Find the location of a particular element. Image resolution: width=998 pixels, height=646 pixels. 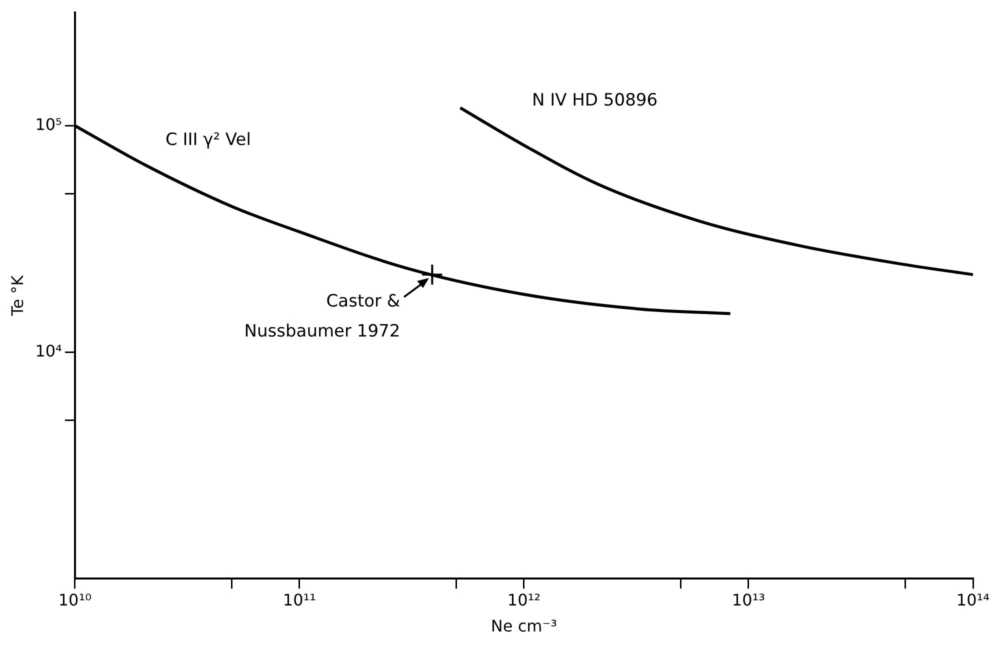

x-tick-label: 10¹⁴ is located at coordinates (973, 600).